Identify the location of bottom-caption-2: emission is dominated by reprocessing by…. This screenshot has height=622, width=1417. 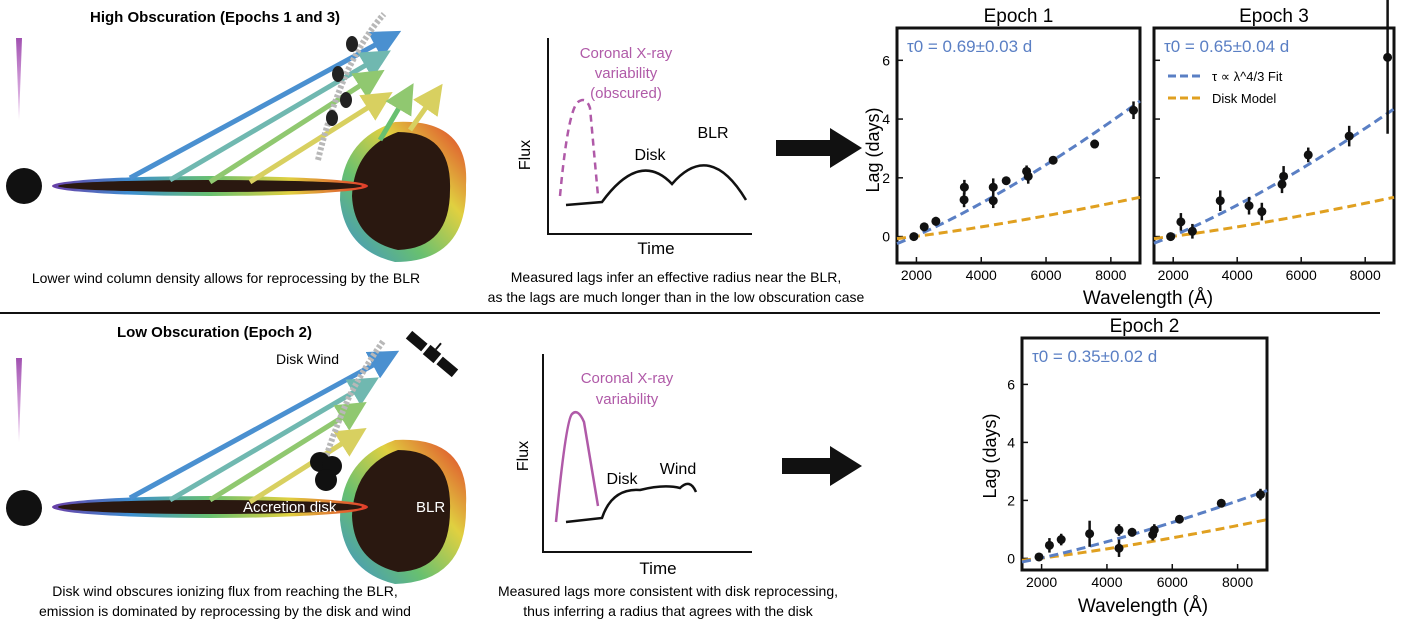
(225, 611).